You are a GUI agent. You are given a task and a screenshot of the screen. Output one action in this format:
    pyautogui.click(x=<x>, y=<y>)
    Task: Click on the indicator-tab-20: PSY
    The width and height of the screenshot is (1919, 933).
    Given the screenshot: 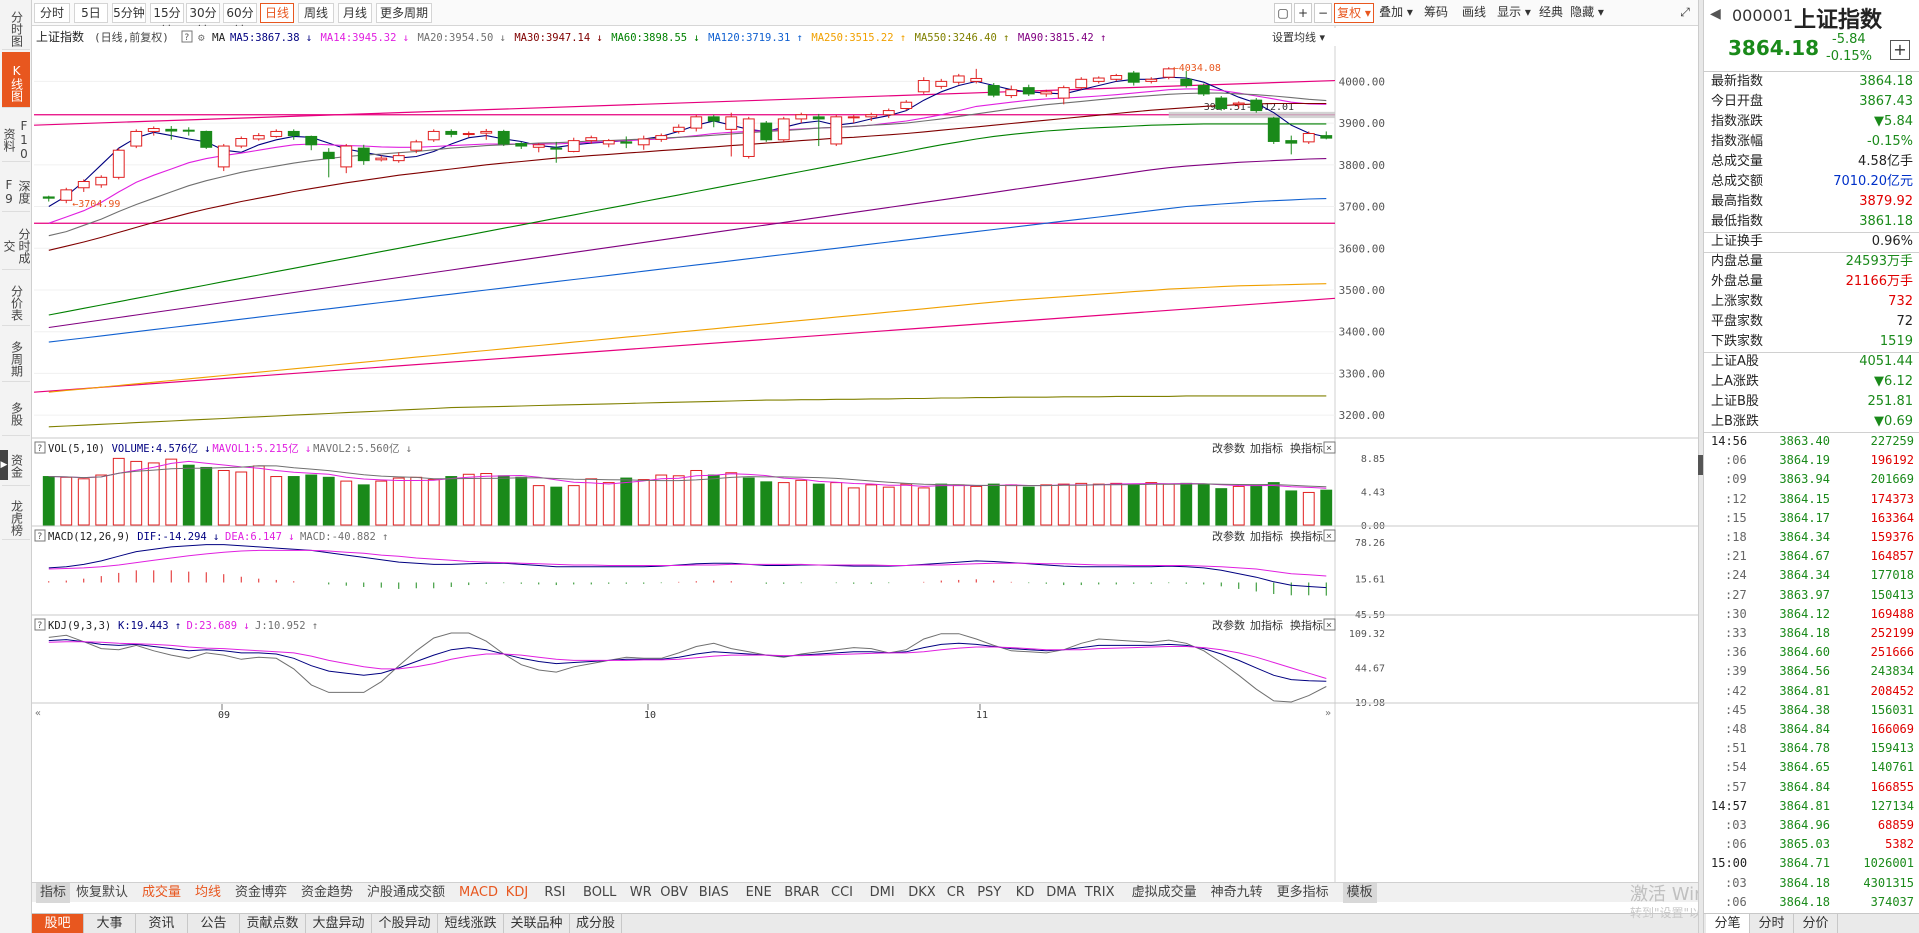 What is the action you would take?
    pyautogui.click(x=989, y=892)
    